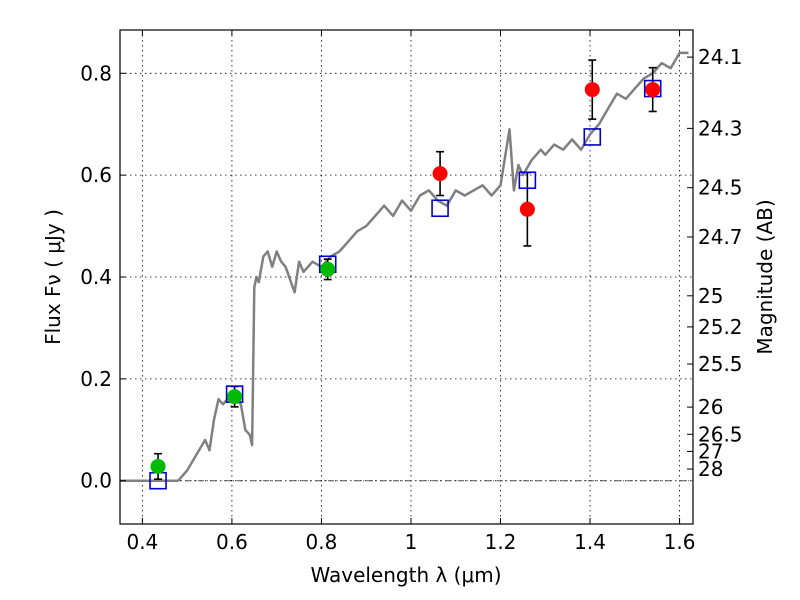 Image resolution: width=800 pixels, height=600 pixels. Describe the element at coordinates (405, 575) in the screenshot. I see `x-axis-label: Wavelength λ (μm)` at that location.